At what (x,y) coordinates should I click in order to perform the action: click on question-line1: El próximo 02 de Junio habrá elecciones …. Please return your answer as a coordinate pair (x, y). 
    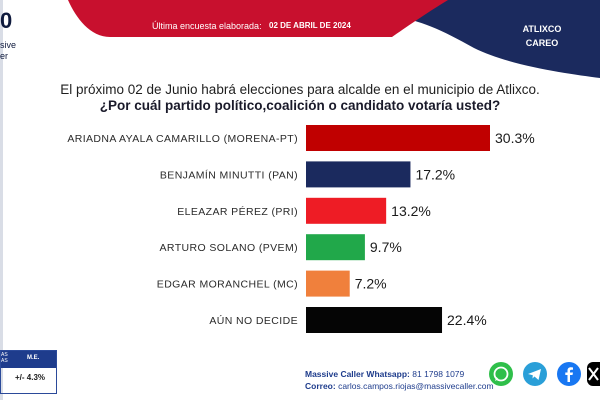
    Looking at the image, I should click on (300, 89).